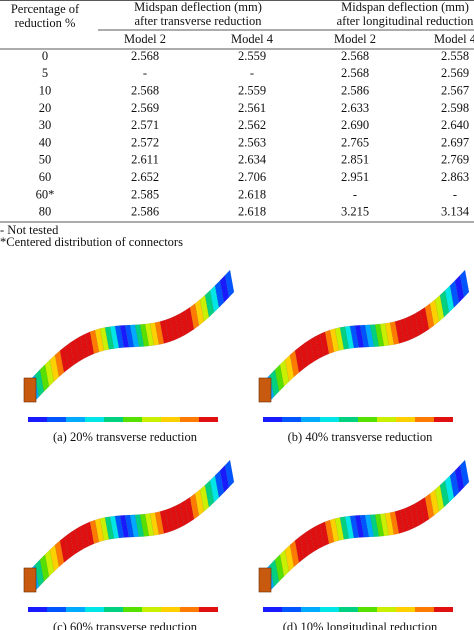 This screenshot has height=630, width=474. What do you see at coordinates (252, 108) in the screenshot?
I see `table-cell: 2.561` at bounding box center [252, 108].